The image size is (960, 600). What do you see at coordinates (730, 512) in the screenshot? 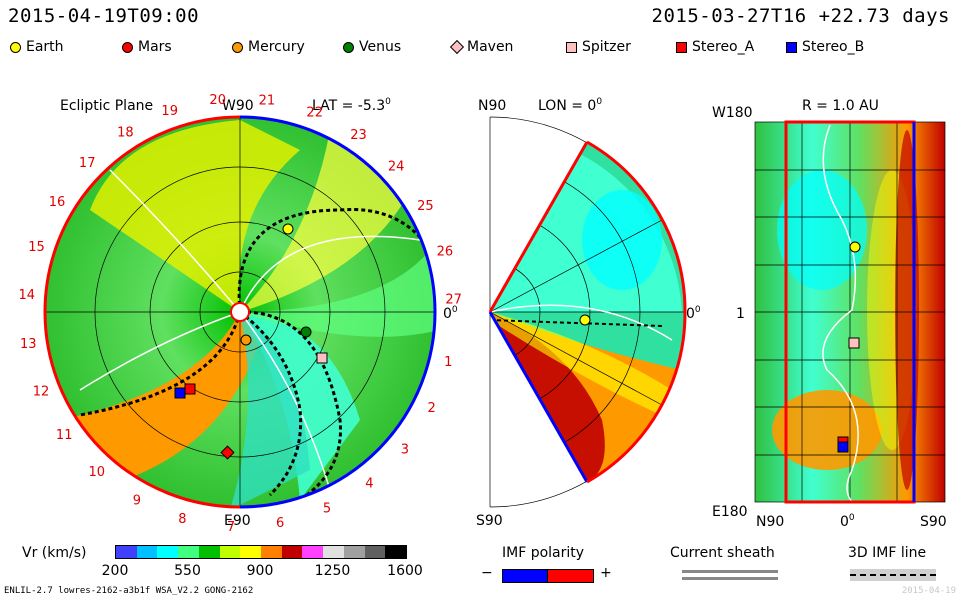
I see `lonlat-bottom-left: E180` at bounding box center [730, 512].